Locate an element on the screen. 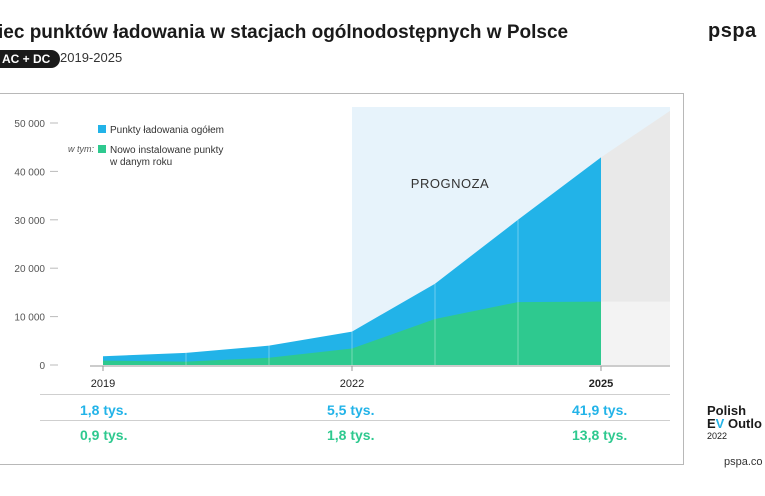 The height and width of the screenshot is (496, 765). outlook-rest: Outlo is located at coordinates (743, 423).